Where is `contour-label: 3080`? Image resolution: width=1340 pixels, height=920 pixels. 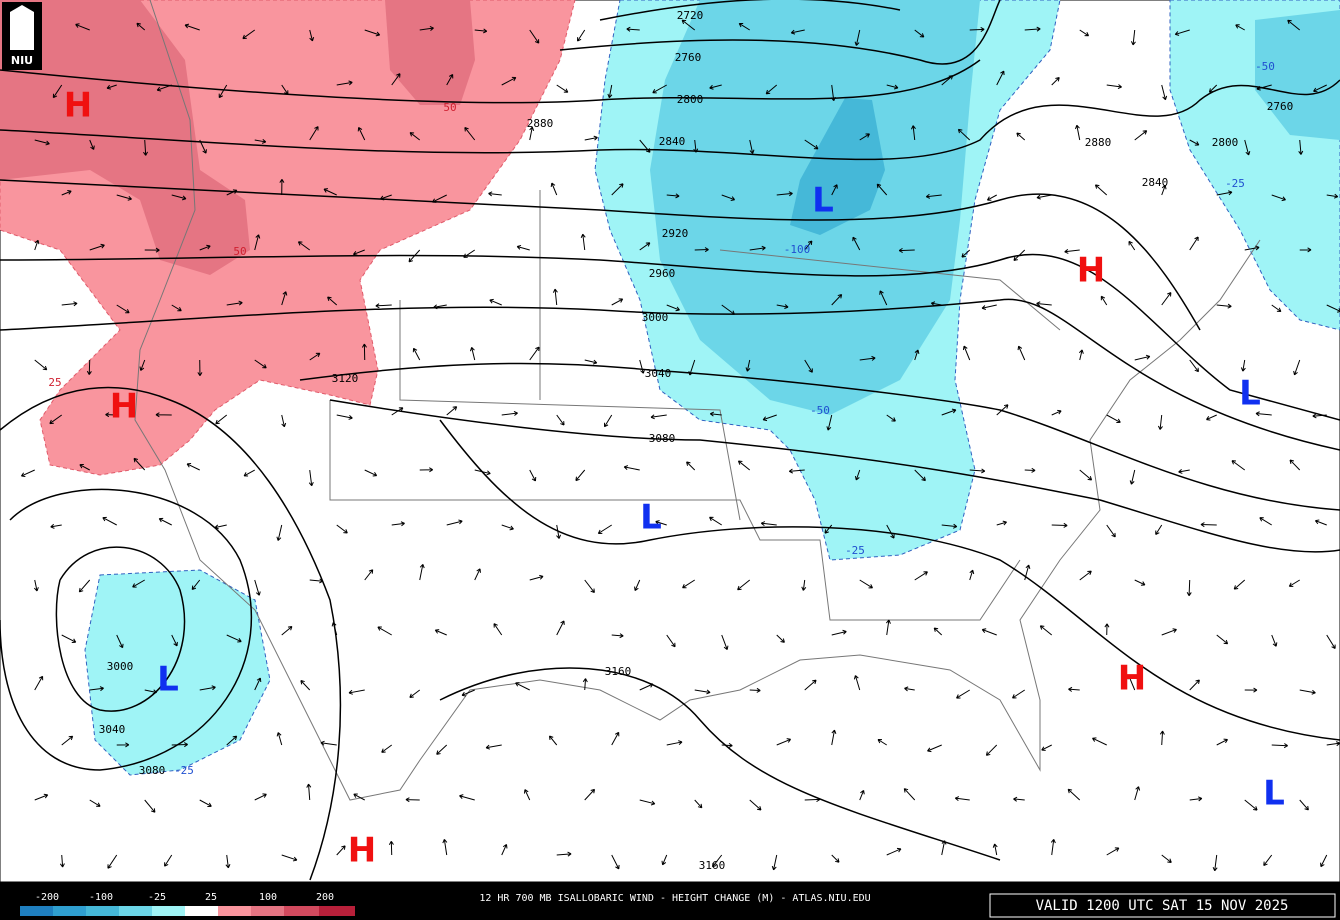 contour-label: 3080 is located at coordinates (662, 438).